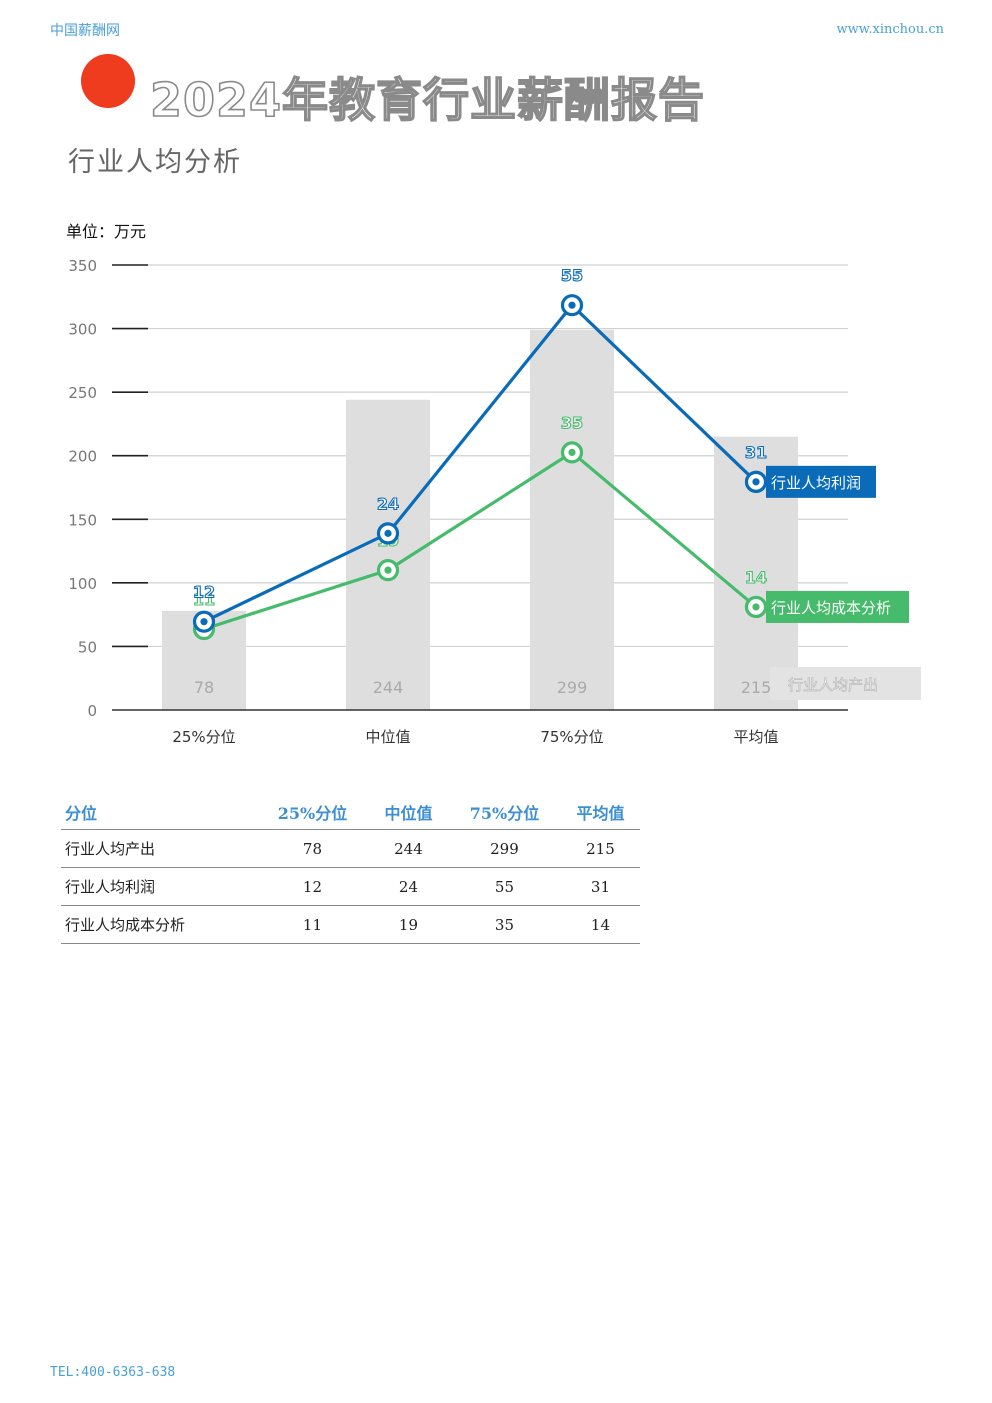  I want to click on brand-name: 中国薪酬网, so click(85, 31).